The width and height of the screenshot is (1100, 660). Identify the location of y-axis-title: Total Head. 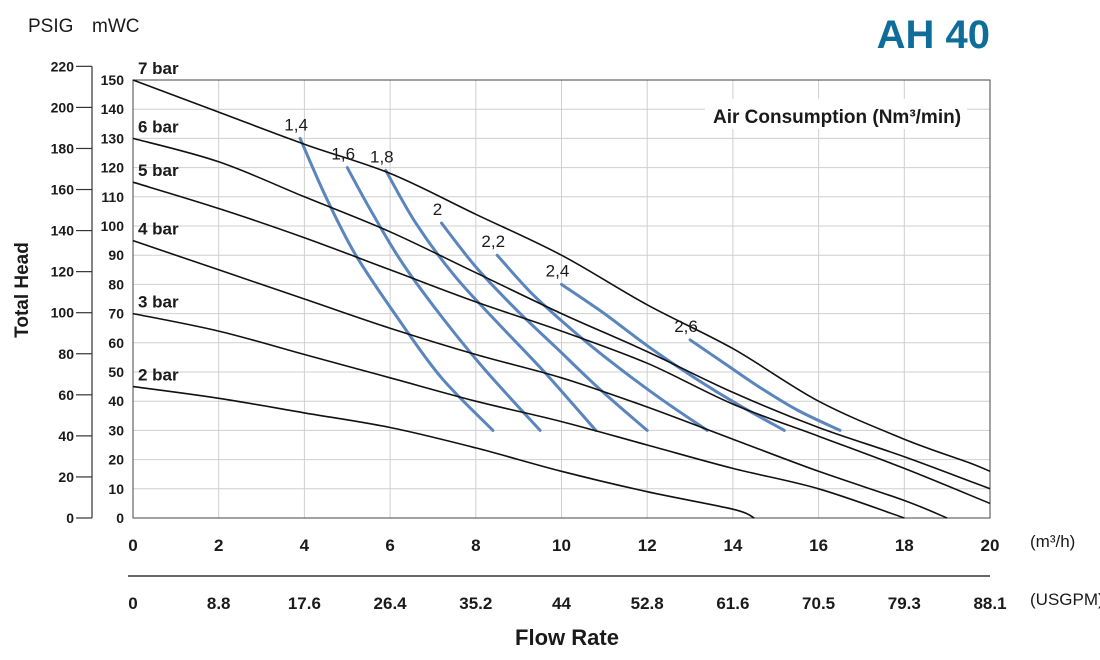
(22, 290).